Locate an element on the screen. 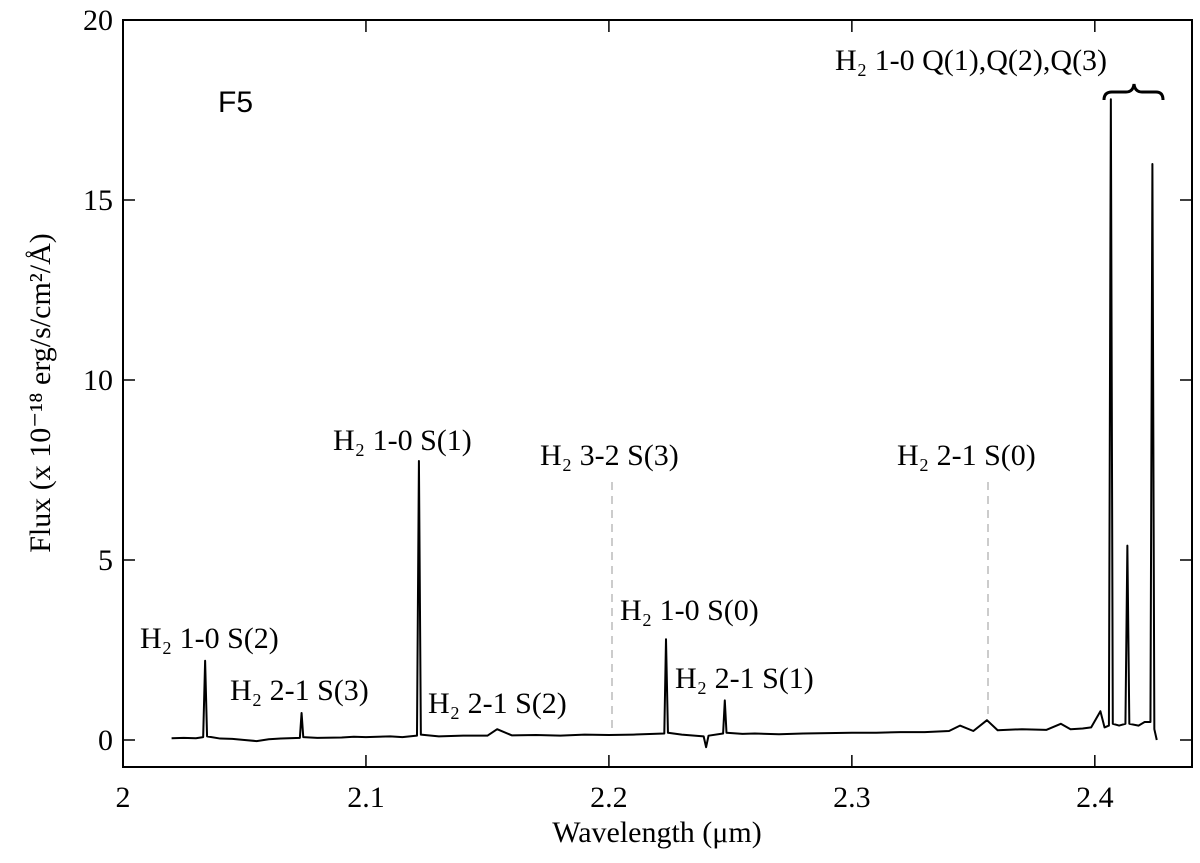 The width and height of the screenshot is (1200, 863). x-axis-label: Wavelength (μm) is located at coordinates (656, 832).